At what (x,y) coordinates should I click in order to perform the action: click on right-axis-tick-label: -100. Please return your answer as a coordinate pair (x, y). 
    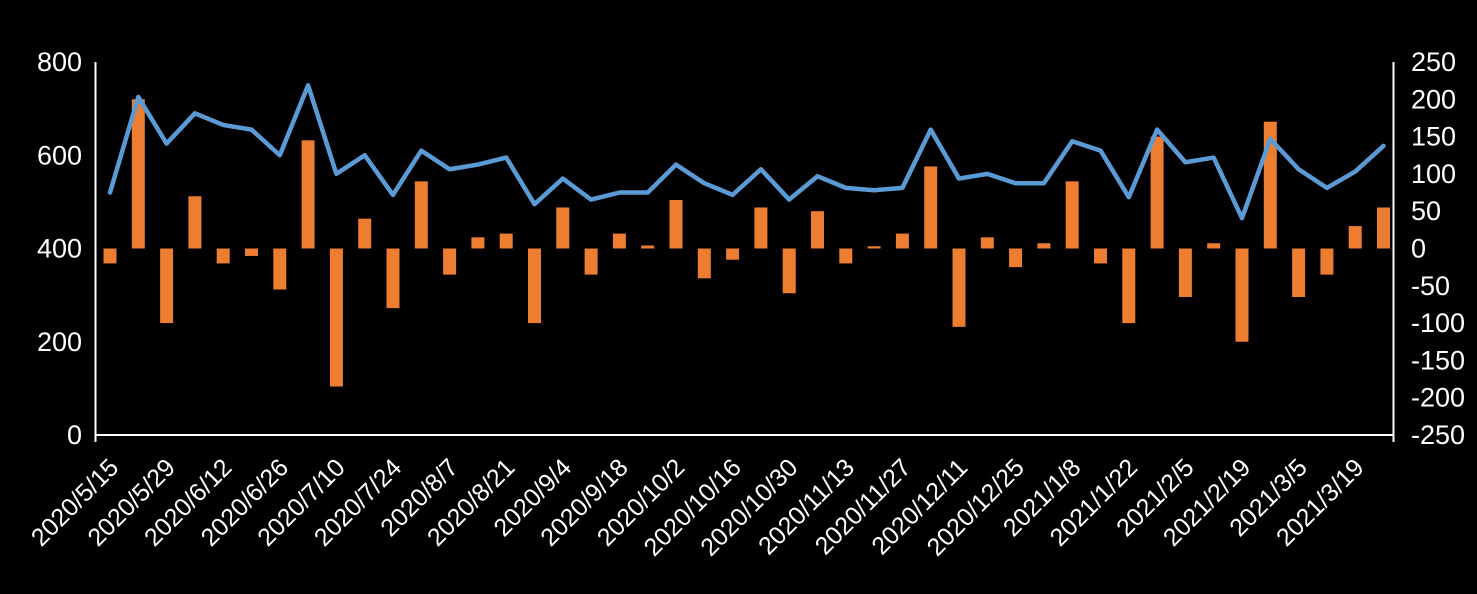
    Looking at the image, I should click on (1438, 323).